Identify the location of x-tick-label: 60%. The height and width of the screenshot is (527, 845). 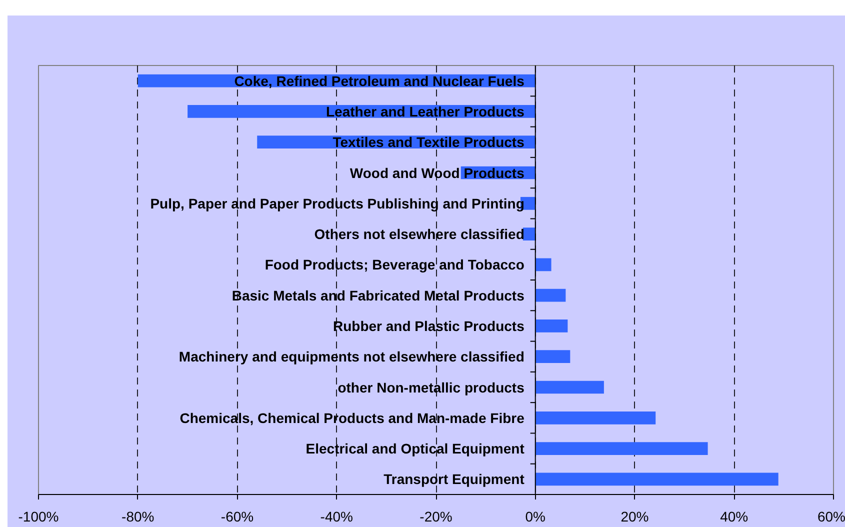
(831, 516).